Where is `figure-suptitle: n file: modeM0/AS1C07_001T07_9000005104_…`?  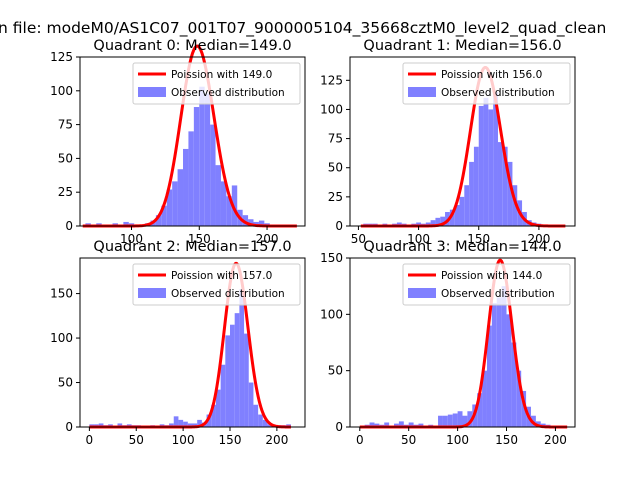
figure-suptitle: n file: modeM0/AS1C07_001T07_9000005104_… is located at coordinates (303, 28).